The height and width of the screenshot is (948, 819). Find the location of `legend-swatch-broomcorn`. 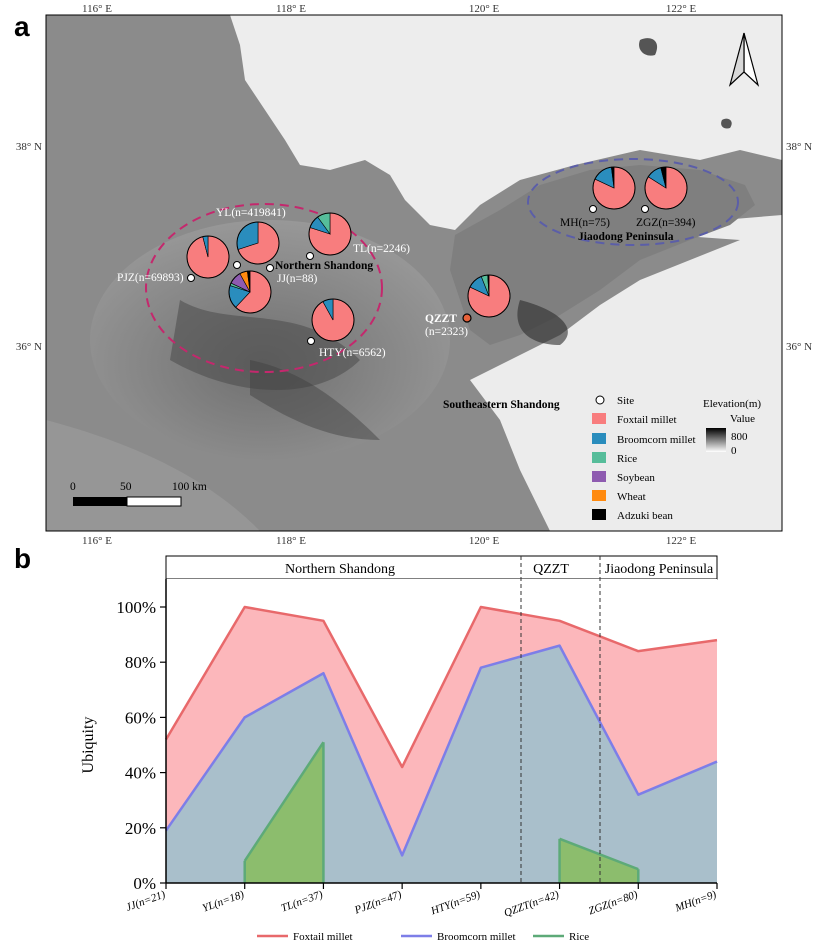

legend-swatch-broomcorn is located at coordinates (599, 438).